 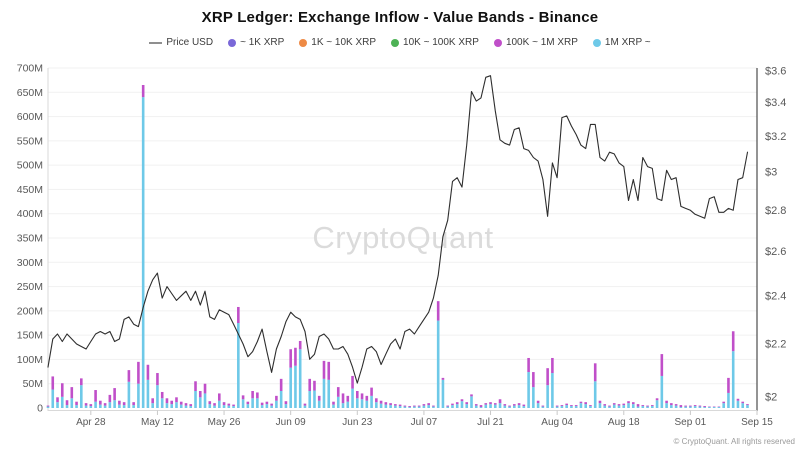 I want to click on right-axis-tick-label: $2.6, so click(x=775, y=252).